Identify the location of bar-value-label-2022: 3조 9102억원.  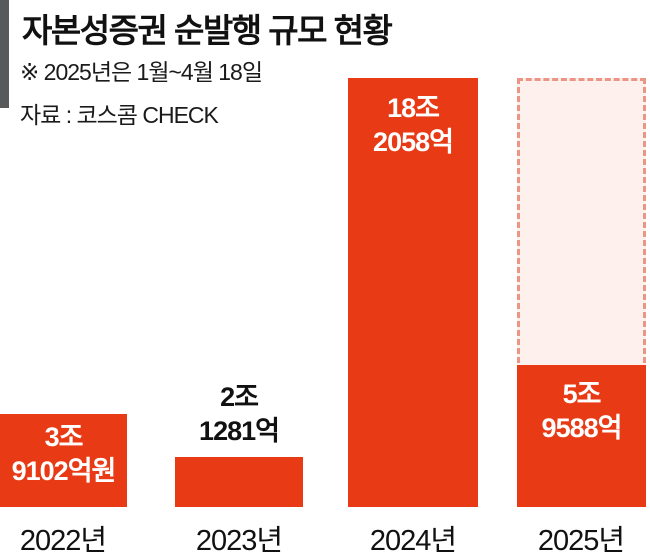
(63, 454).